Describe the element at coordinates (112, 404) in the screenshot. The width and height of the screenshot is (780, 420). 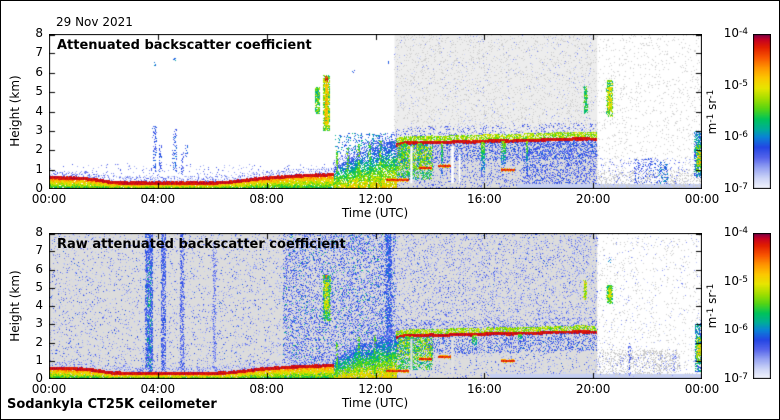
I see `footer-station-label: Sodankyla CT25K ceilometer` at that location.